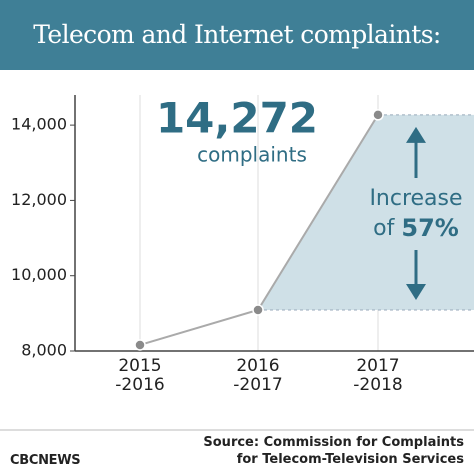 The image size is (474, 474). What do you see at coordinates (429, 228) in the screenshot?
I see `annotation-value: 57%` at bounding box center [429, 228].